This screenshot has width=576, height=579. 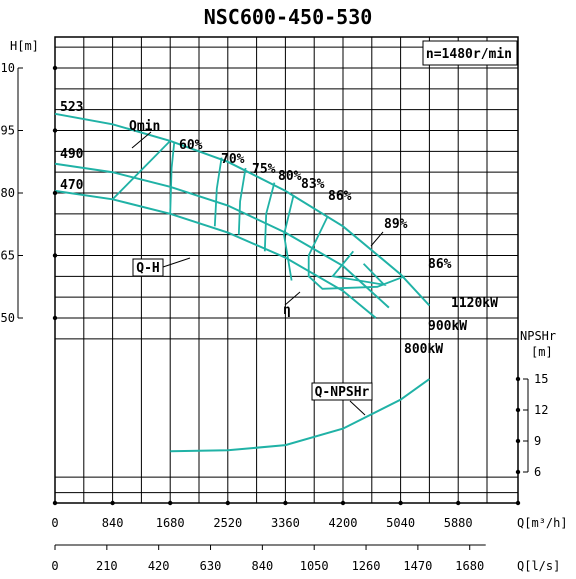 What do you see at coordinates (263, 566) in the screenshot?
I see `x-secondary-tick-label: 840` at bounding box center [263, 566].